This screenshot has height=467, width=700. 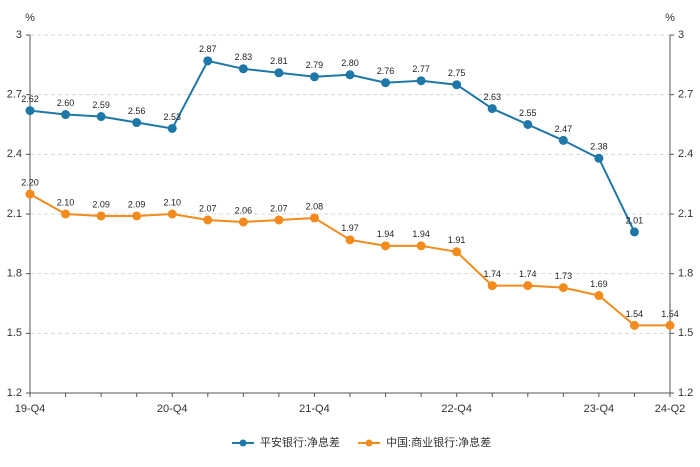 I want to click on legend-label: 平安银行:净息差, so click(x=300, y=442).